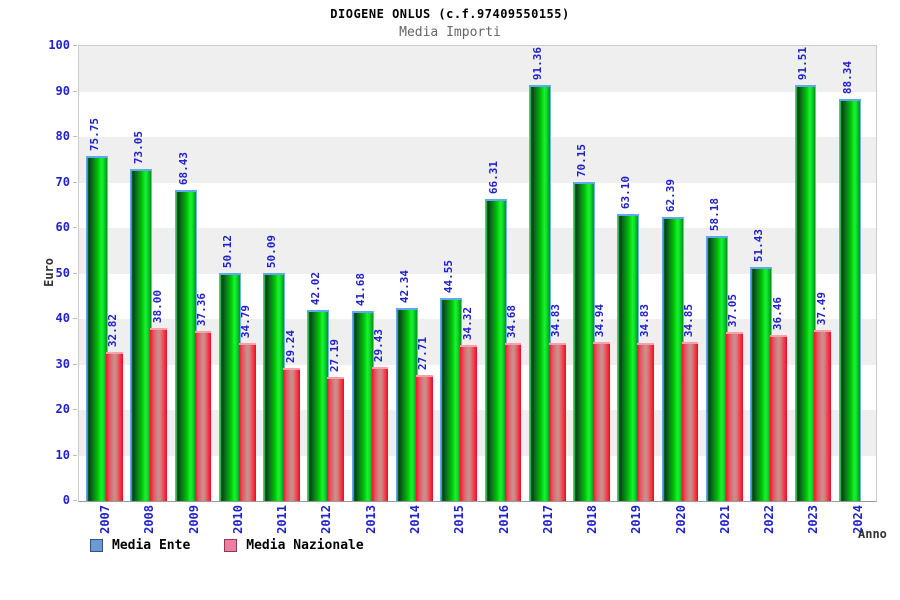  I want to click on value-label-media-ente-2019: 63.10, so click(626, 192).